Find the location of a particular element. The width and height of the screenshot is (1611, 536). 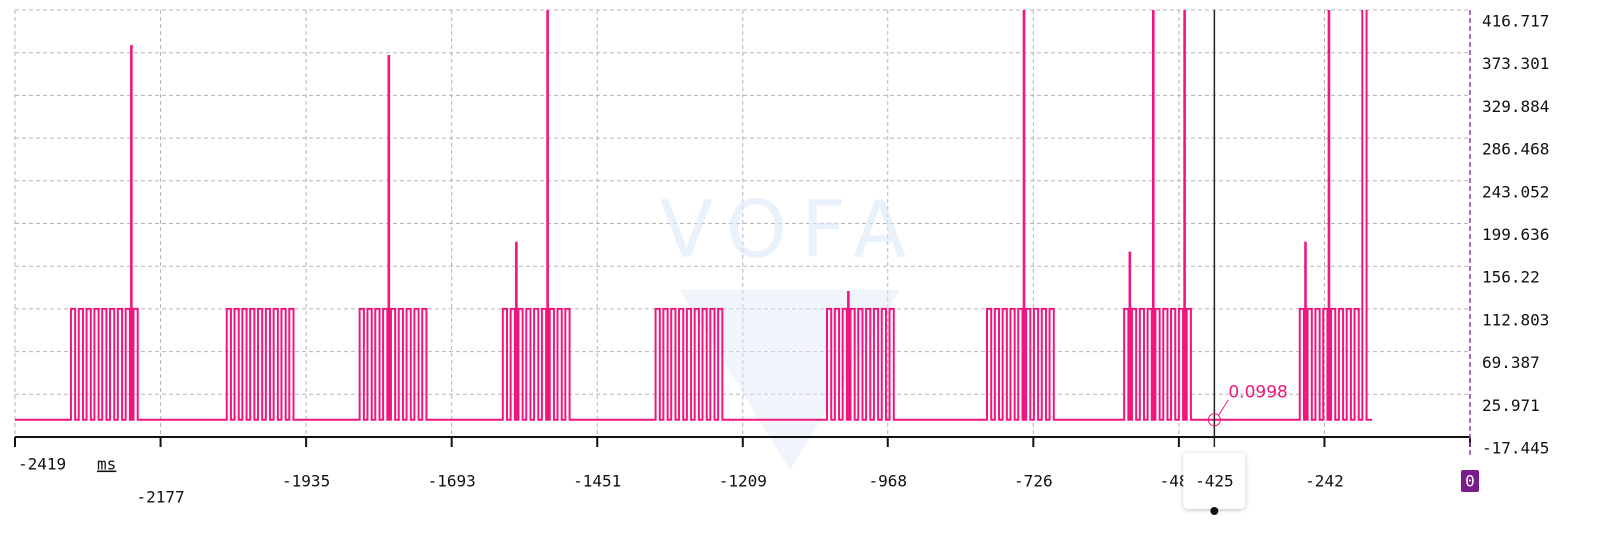

x-axis-label: ms is located at coordinates (106, 464).